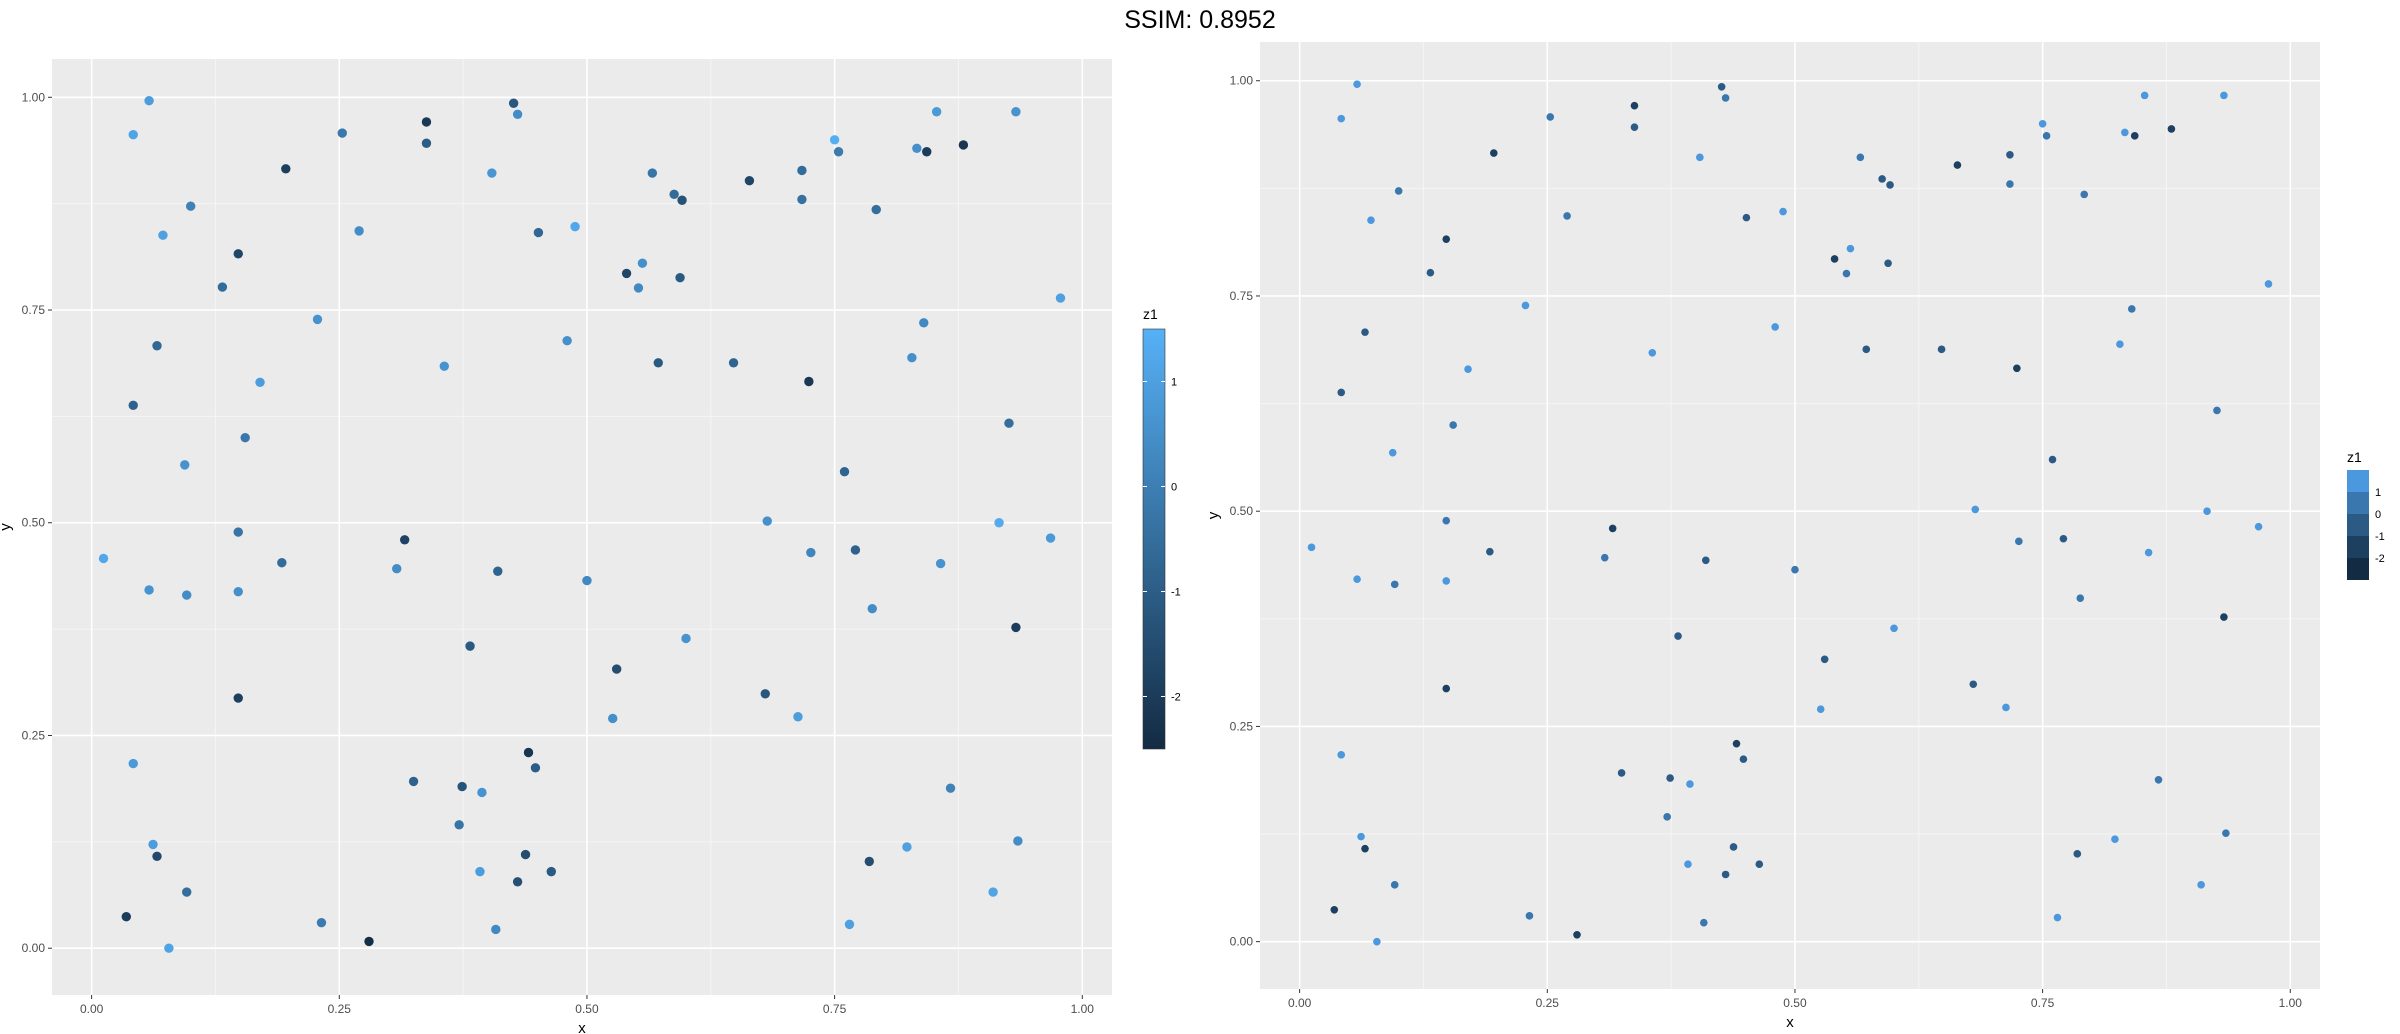  Describe the element at coordinates (1548, 1003) in the screenshot. I see `x-tick-label: 0.25` at that location.